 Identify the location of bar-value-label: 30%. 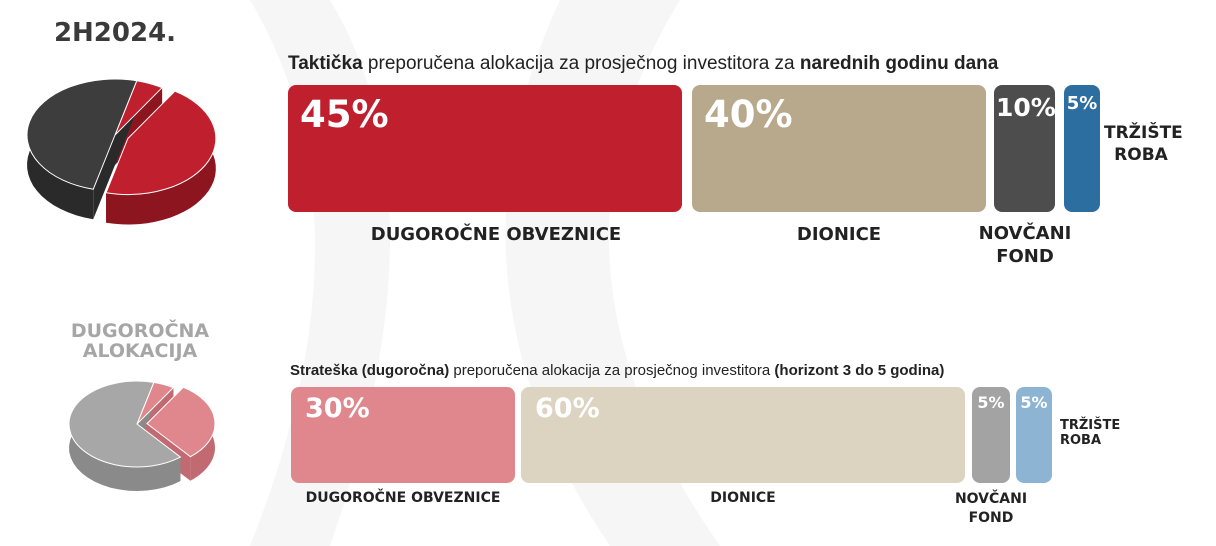
(337, 408).